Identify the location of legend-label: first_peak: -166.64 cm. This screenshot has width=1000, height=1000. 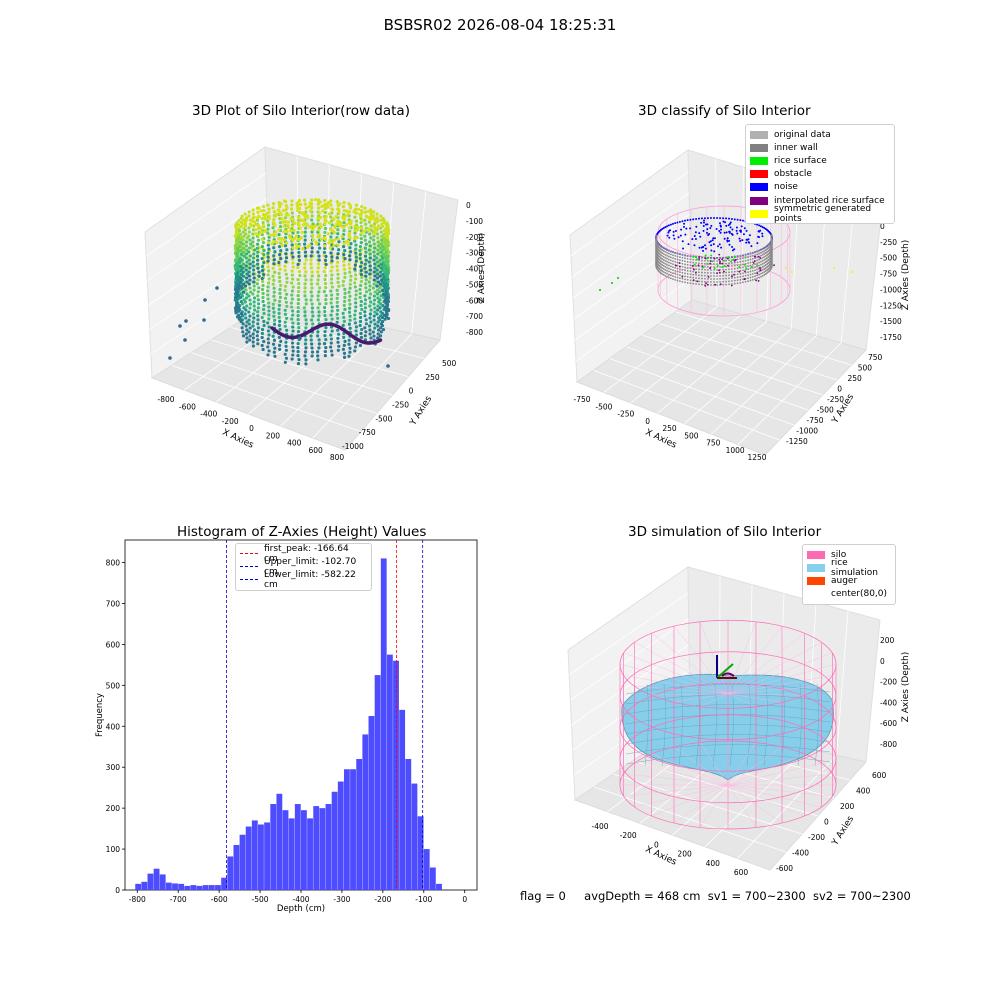
(306, 553).